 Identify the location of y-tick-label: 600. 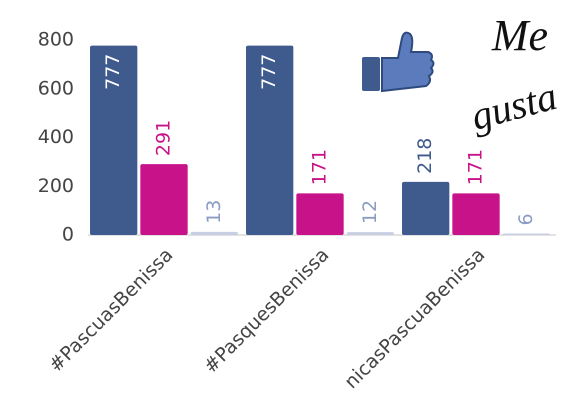
(56, 88).